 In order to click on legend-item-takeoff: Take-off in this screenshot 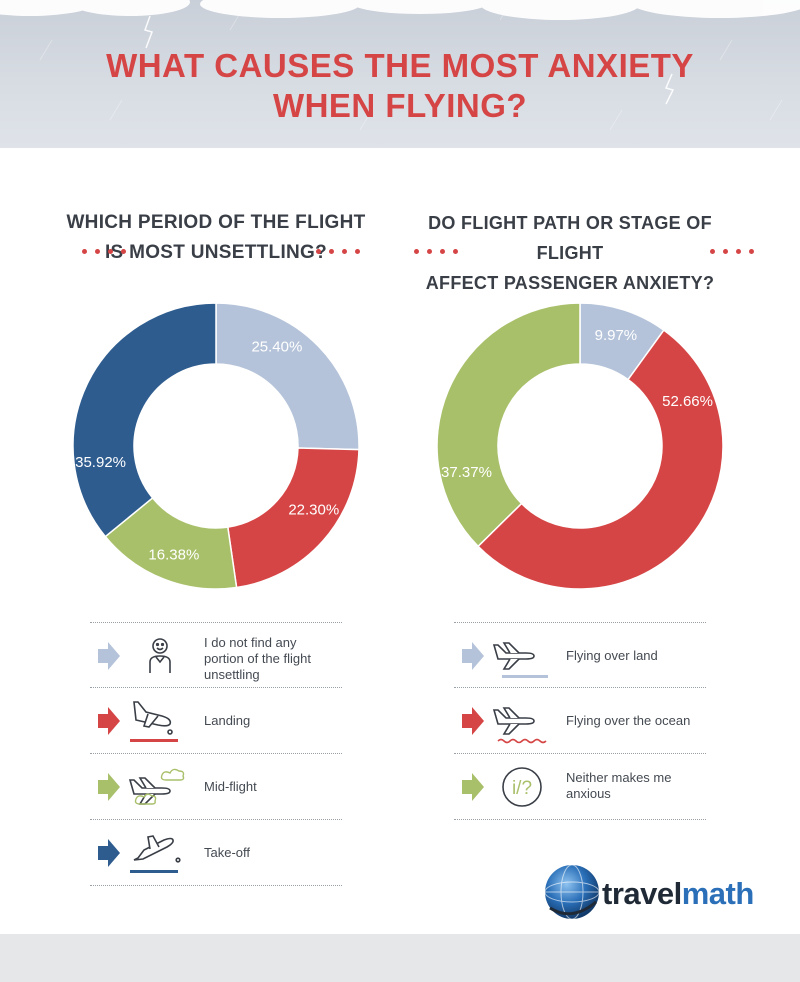, I will do `click(216, 853)`.